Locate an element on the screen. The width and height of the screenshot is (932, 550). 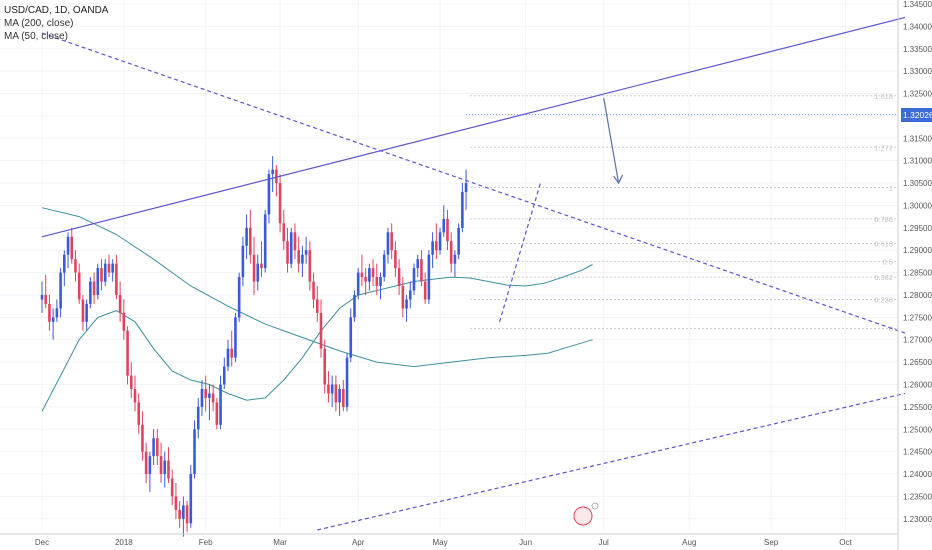
y-tick-label: 1.23500 is located at coordinates (917, 496).